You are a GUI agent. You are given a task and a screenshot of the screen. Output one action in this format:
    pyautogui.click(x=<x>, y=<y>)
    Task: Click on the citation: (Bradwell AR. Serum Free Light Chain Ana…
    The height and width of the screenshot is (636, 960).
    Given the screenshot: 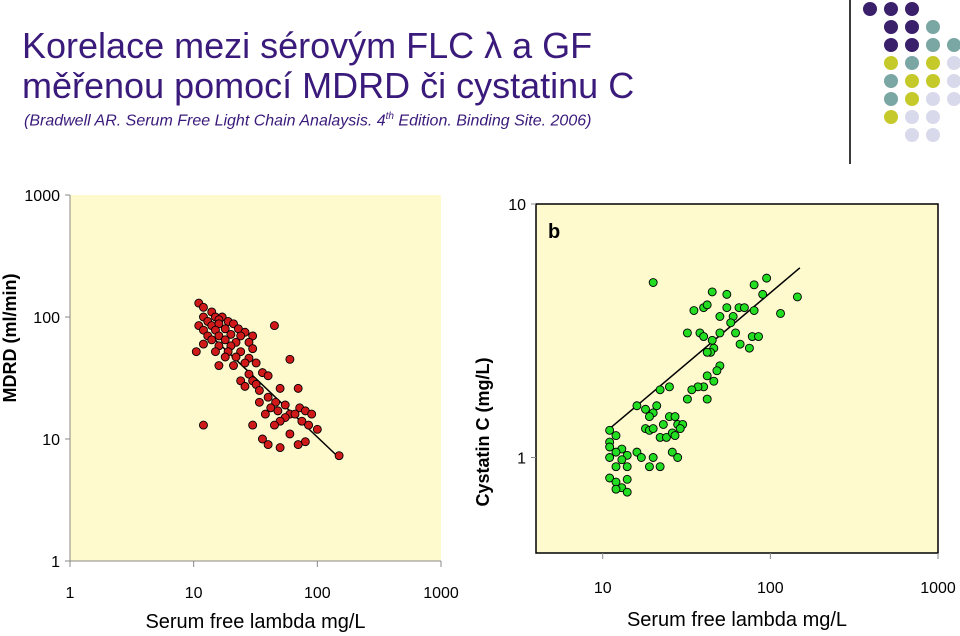 What is the action you would take?
    pyautogui.click(x=307, y=120)
    